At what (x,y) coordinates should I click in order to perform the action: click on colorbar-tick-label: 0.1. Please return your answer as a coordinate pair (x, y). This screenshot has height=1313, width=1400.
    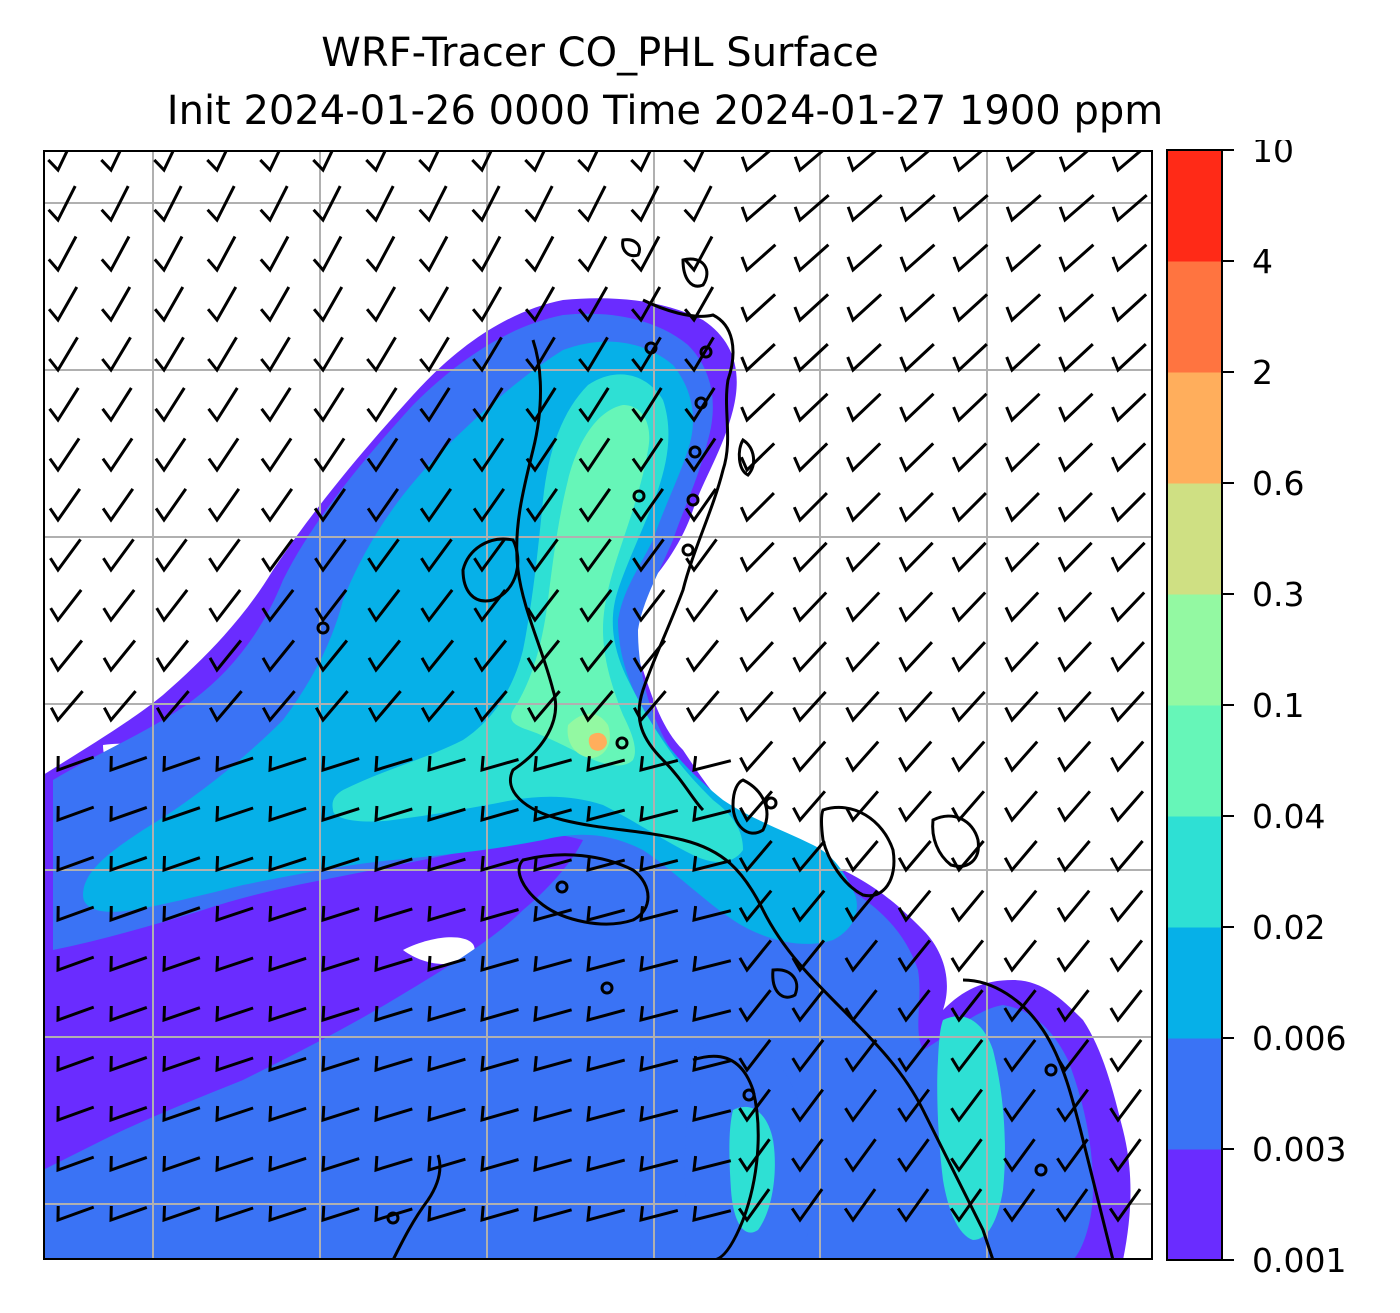
    Looking at the image, I should click on (1278, 705).